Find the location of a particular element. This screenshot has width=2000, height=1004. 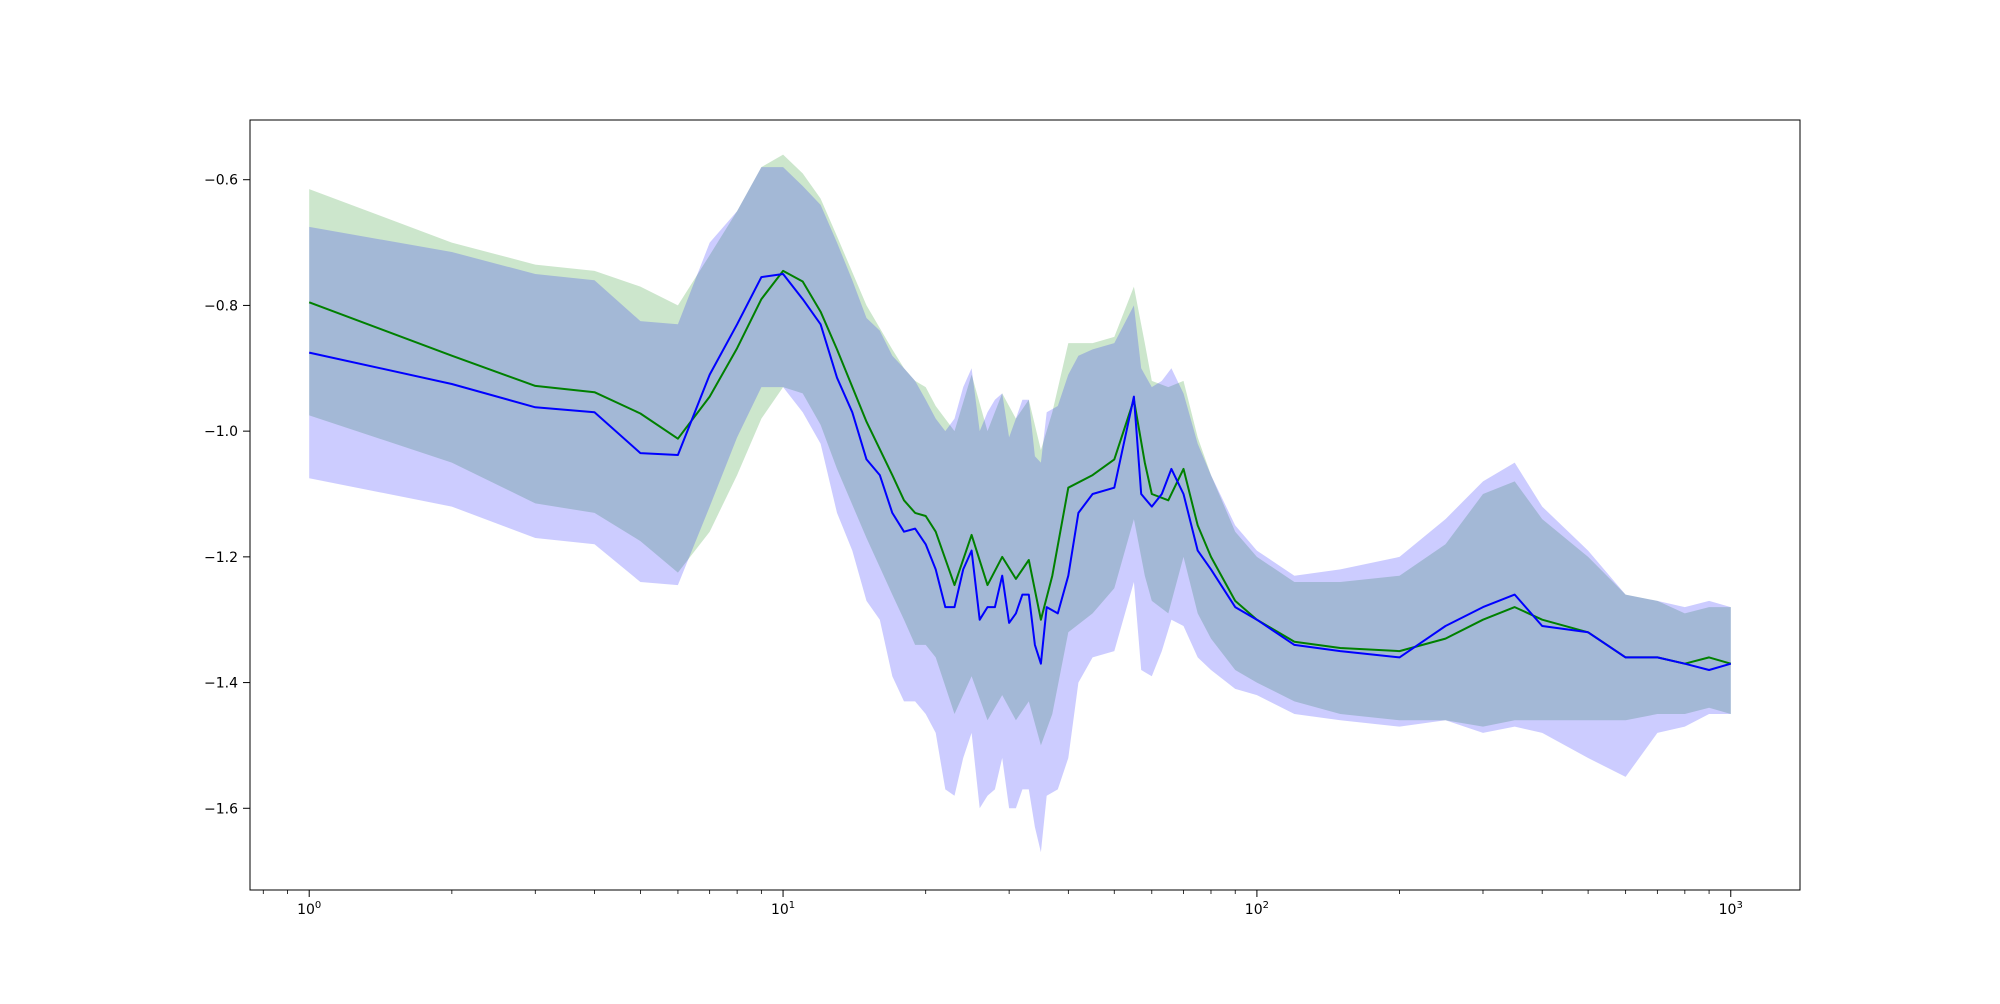

x-axis: 100 101 102 103 is located at coordinates (1002, 904).